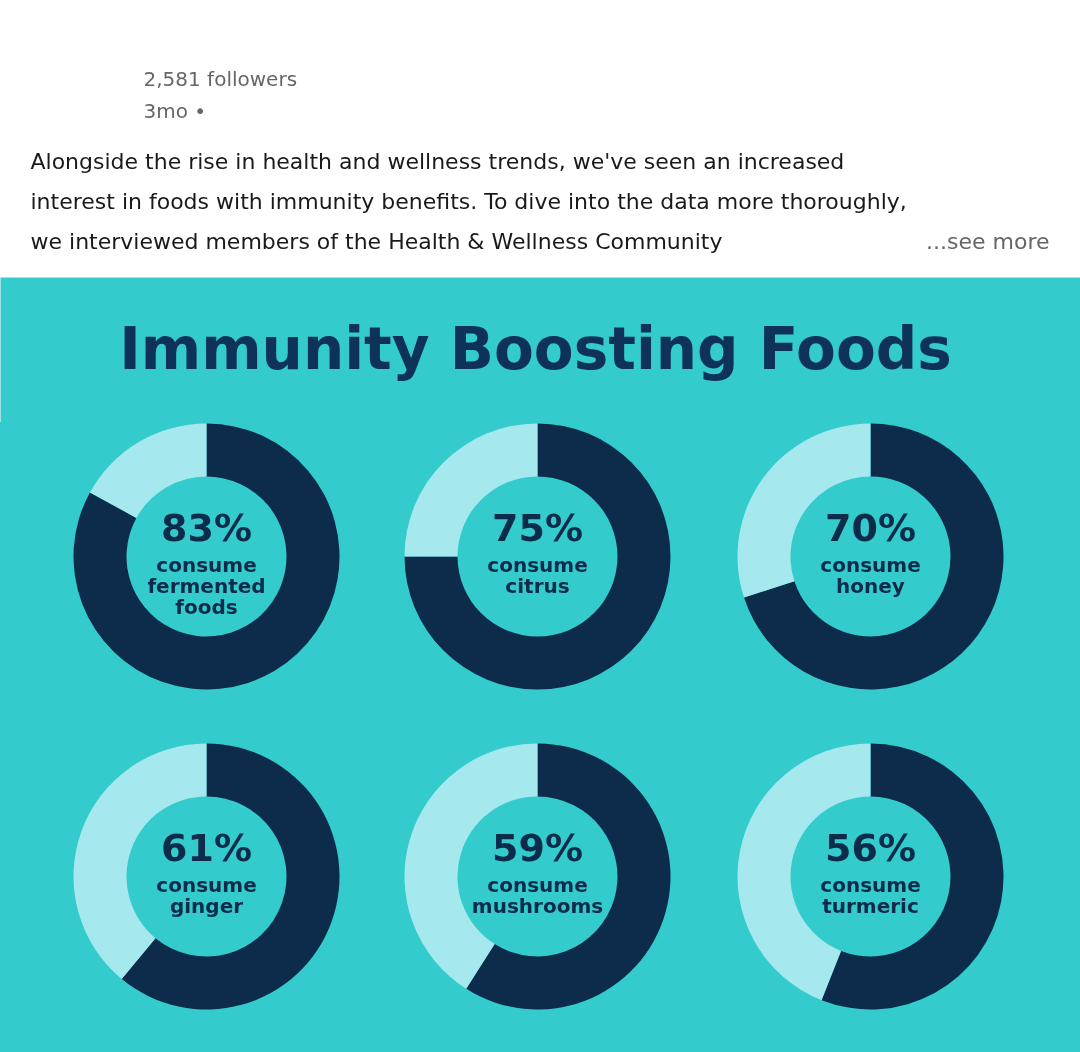  I want to click on data-label: 59%, so click(537, 847).